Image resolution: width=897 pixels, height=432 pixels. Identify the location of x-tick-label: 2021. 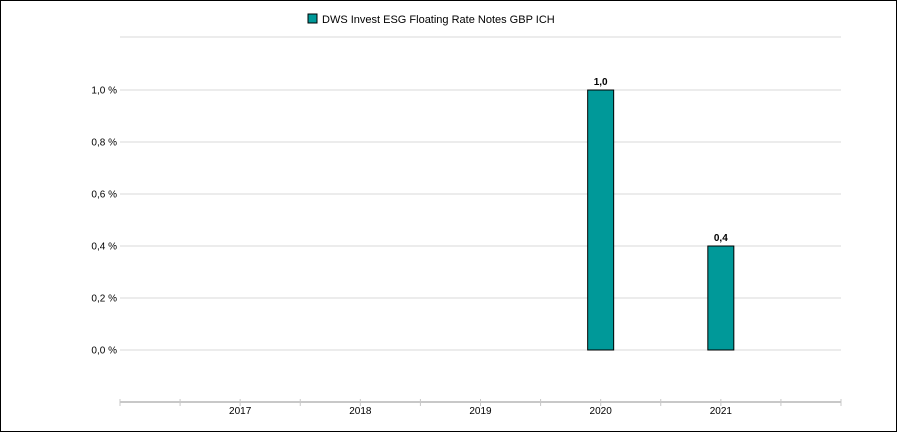
(721, 411).